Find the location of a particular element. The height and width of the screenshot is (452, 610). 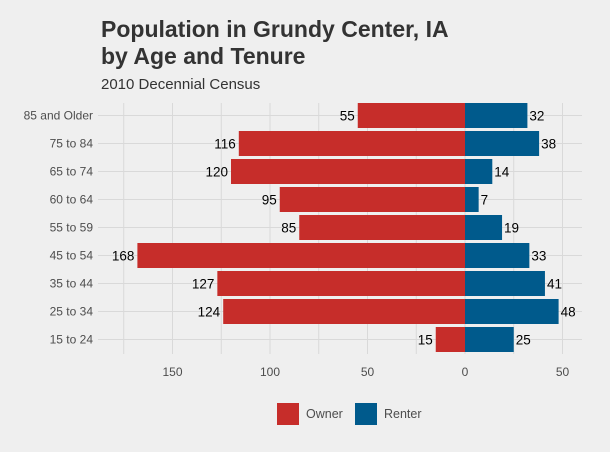

y-tick-label: 60 to 64 is located at coordinates (72, 200).